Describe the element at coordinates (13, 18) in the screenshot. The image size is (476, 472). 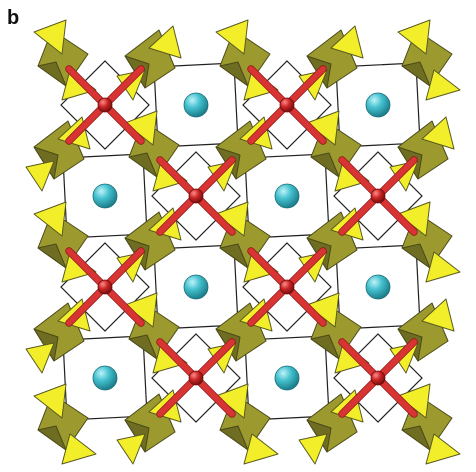
I see `panel-label: b` at that location.